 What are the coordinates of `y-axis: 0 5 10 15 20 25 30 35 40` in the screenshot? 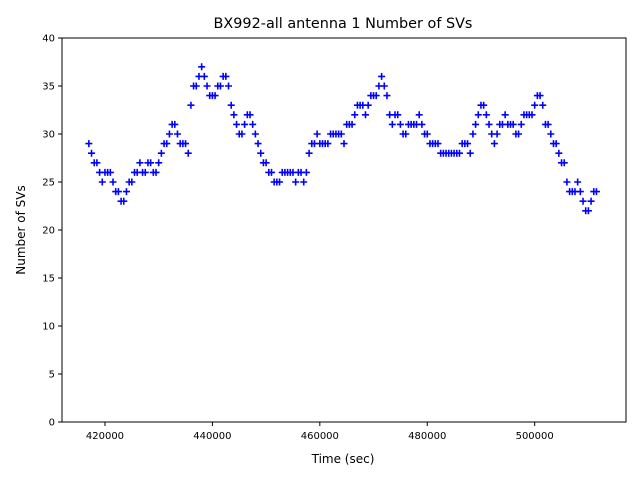 It's located at (52, 231).